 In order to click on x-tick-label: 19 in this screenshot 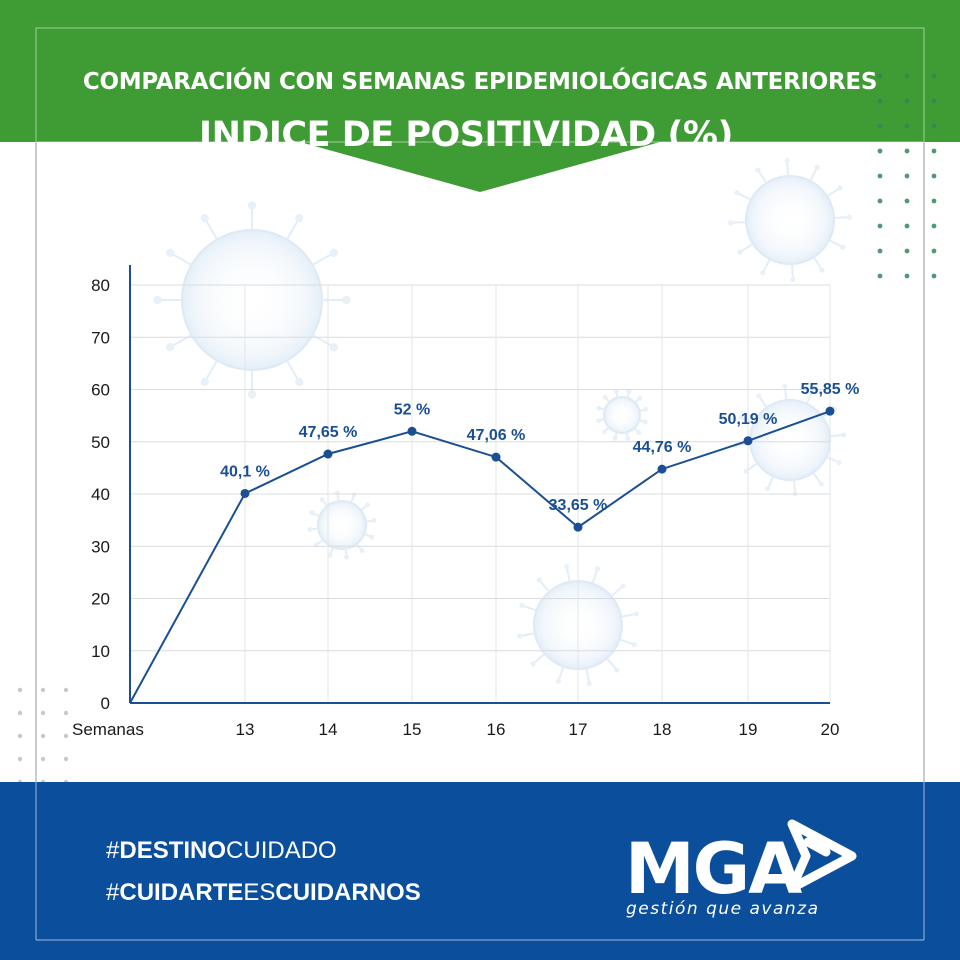, I will do `click(748, 729)`.